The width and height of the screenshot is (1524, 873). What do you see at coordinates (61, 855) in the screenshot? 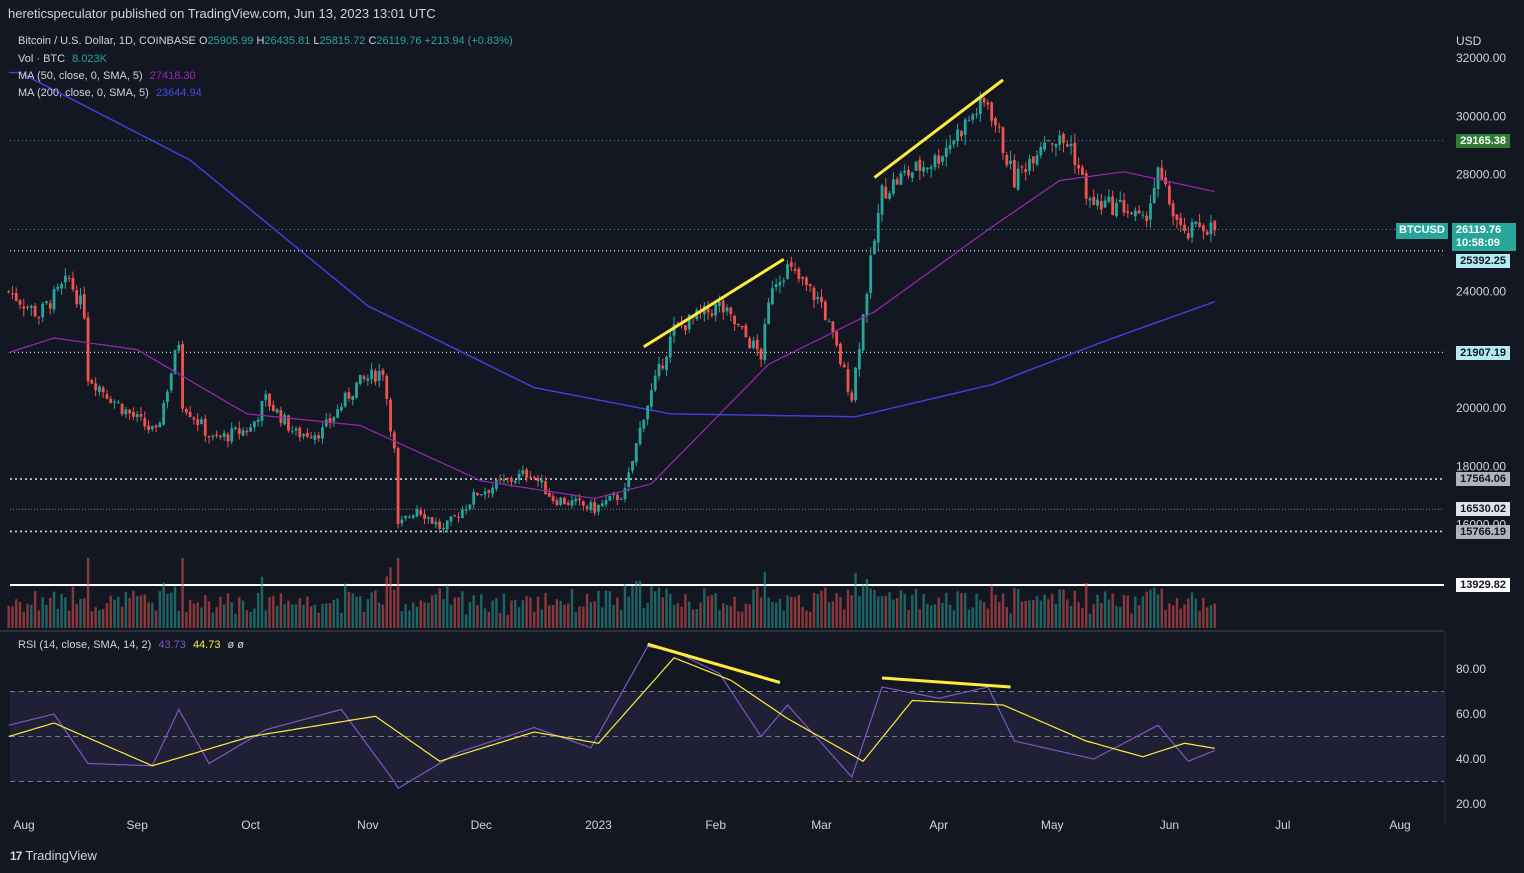
I see `tradingview-brand: TradingView` at bounding box center [61, 855].